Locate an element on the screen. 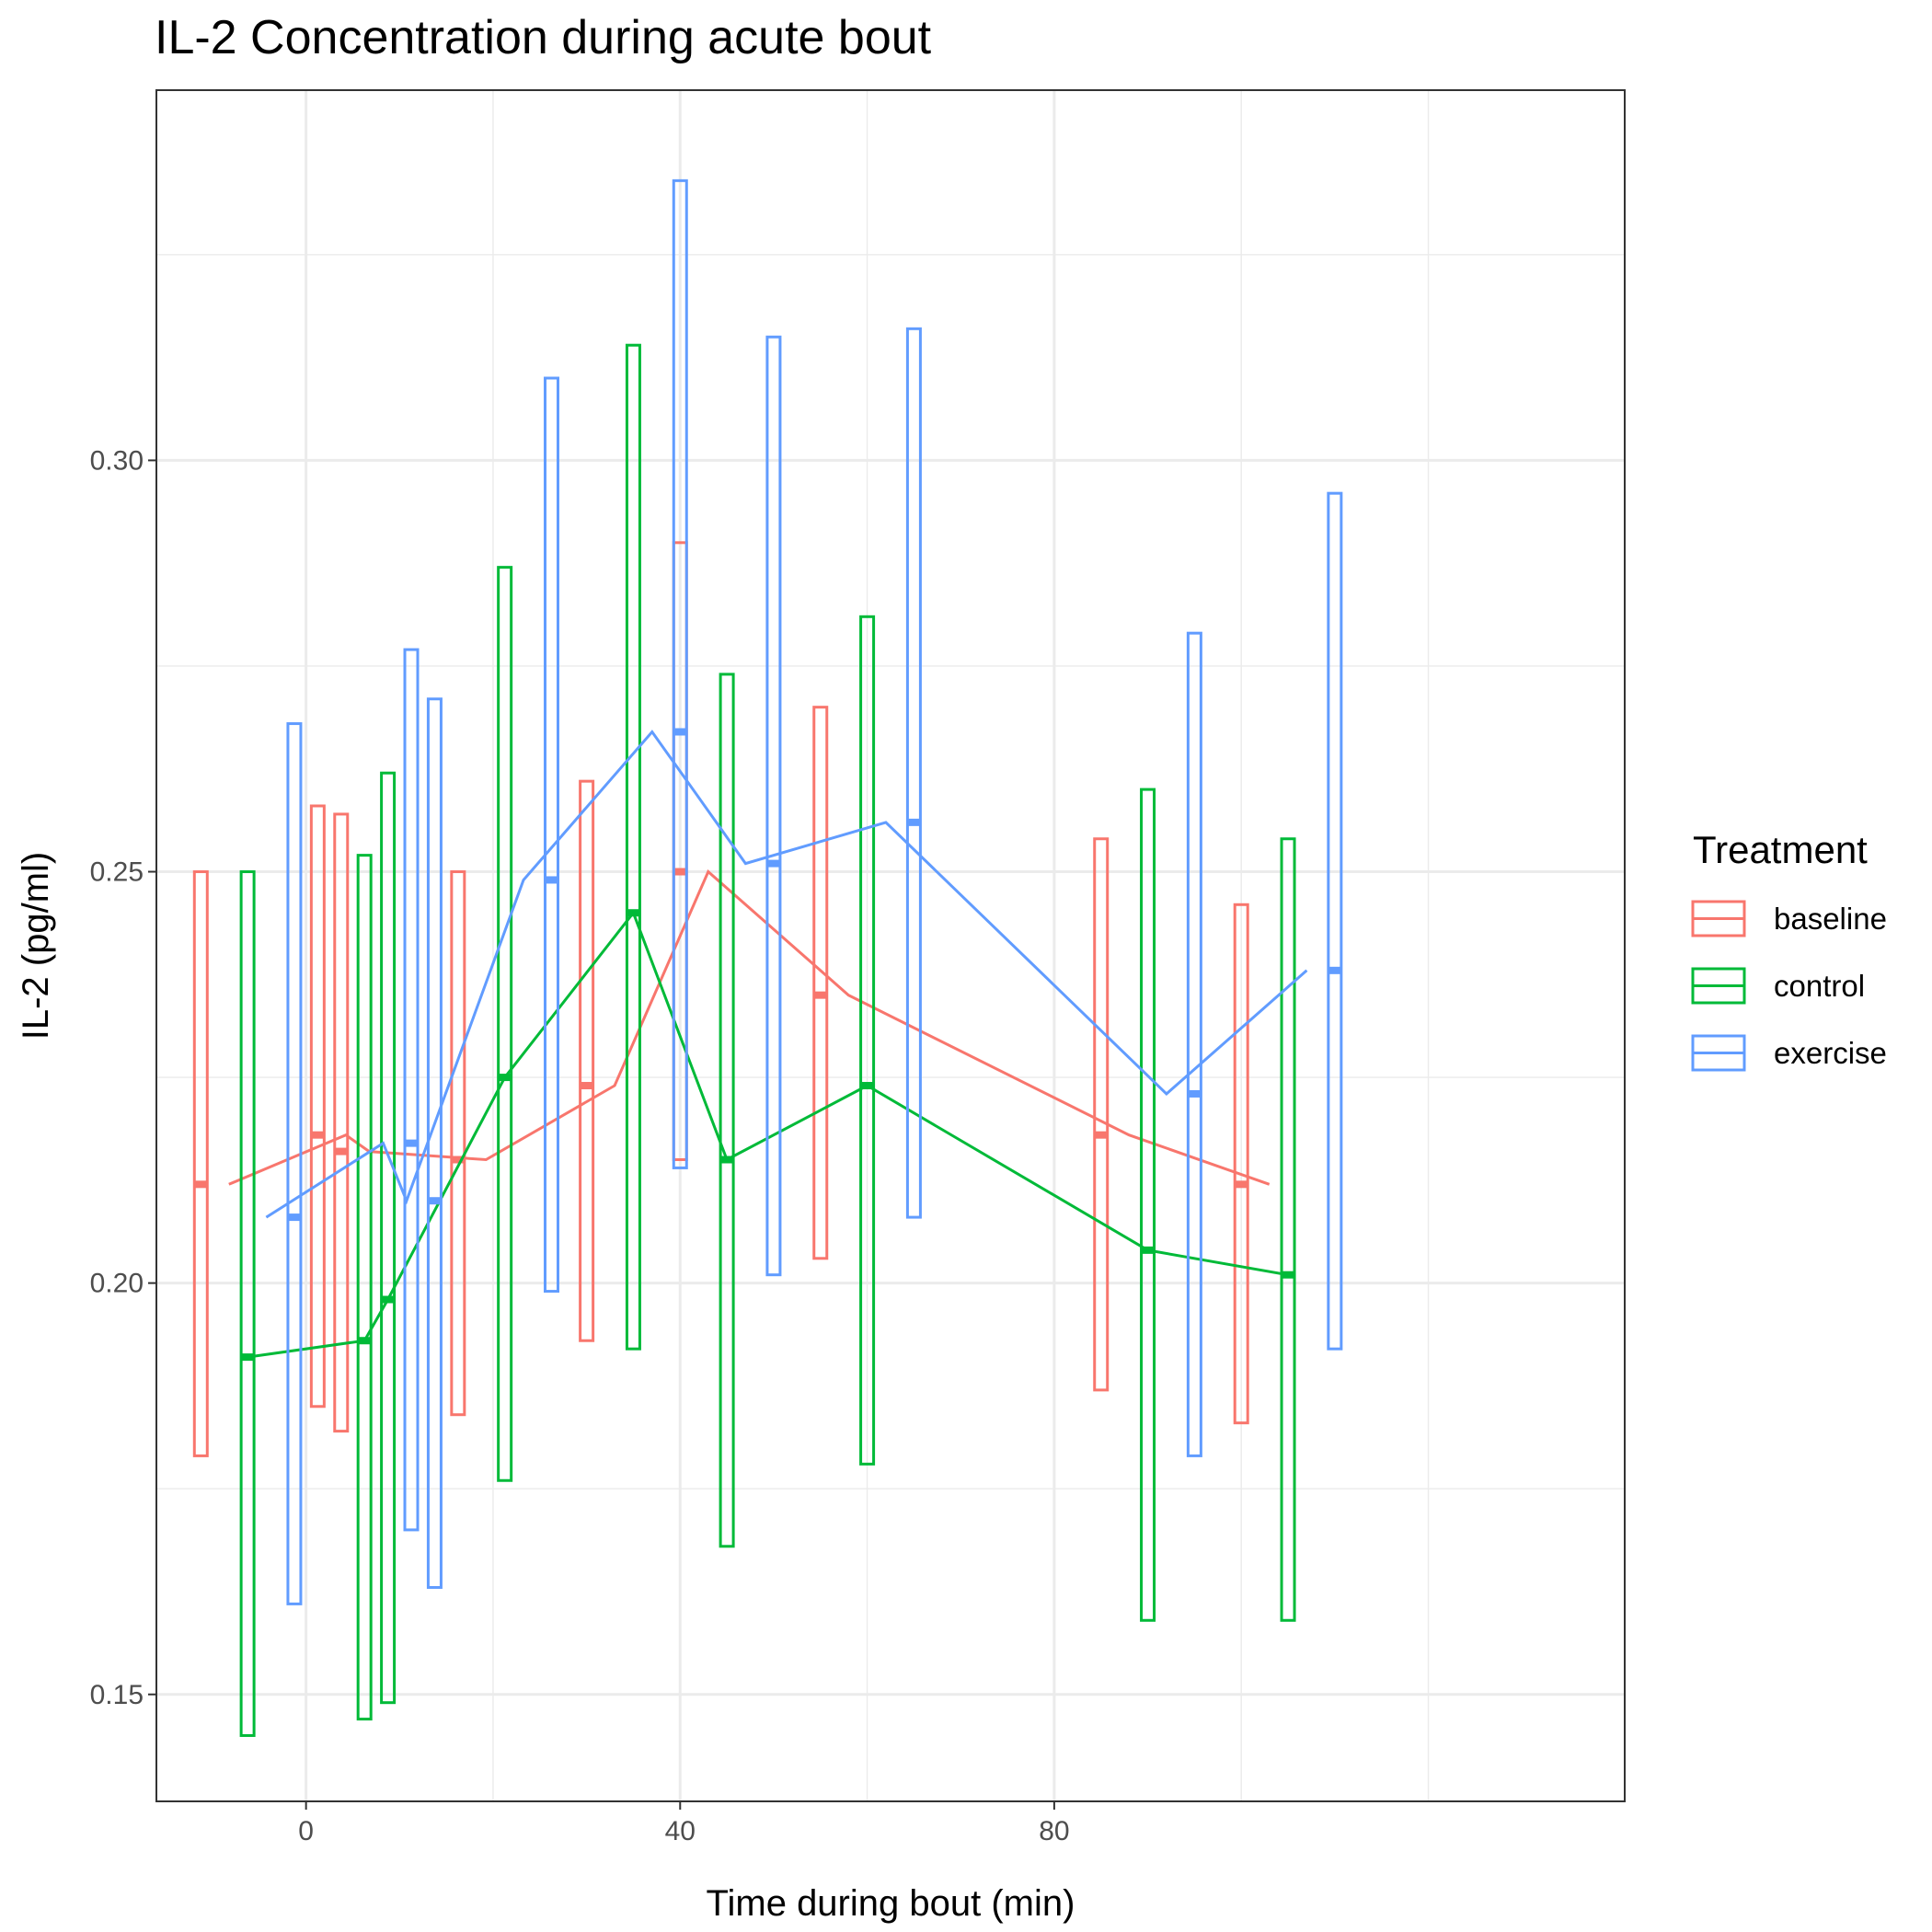 Image resolution: width=1932 pixels, height=1932 pixels. y-tick-label: 0.25 is located at coordinates (117, 872).